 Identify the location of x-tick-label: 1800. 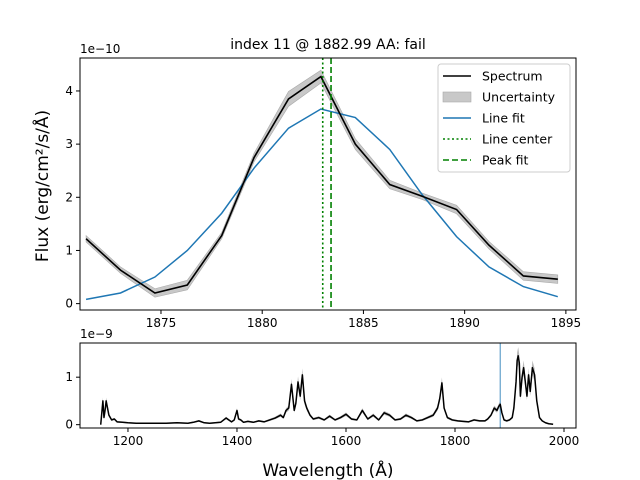
(455, 441).